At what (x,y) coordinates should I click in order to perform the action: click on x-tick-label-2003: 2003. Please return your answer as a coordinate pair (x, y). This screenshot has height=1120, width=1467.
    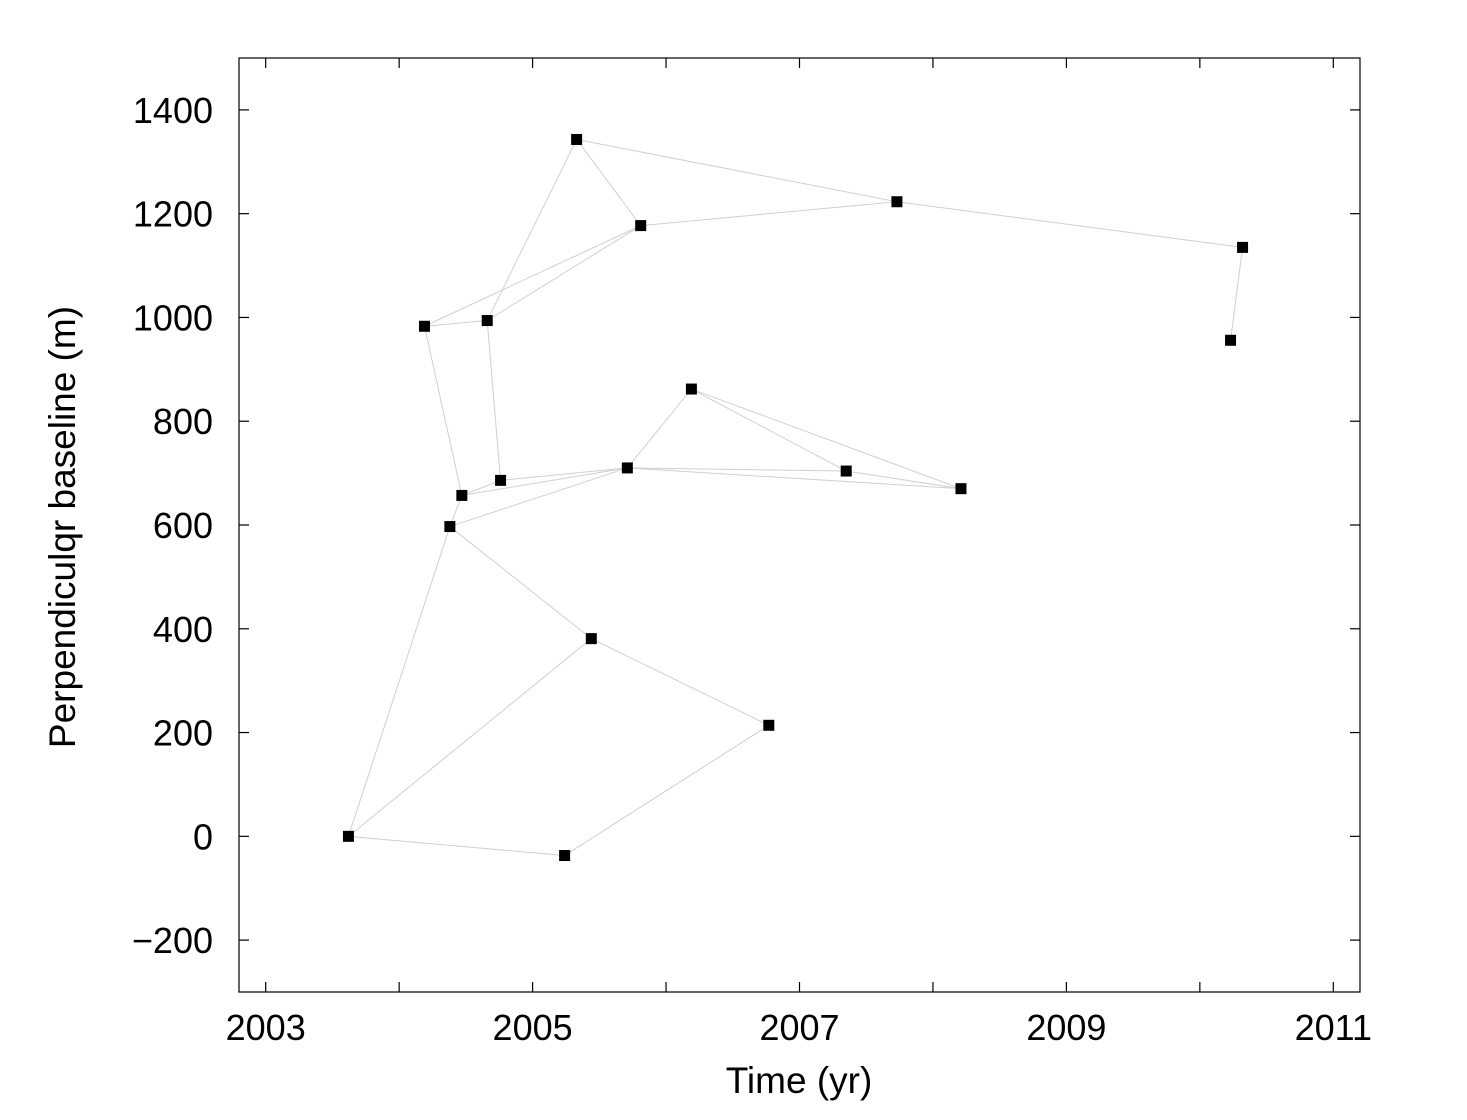
    Looking at the image, I should click on (266, 1027).